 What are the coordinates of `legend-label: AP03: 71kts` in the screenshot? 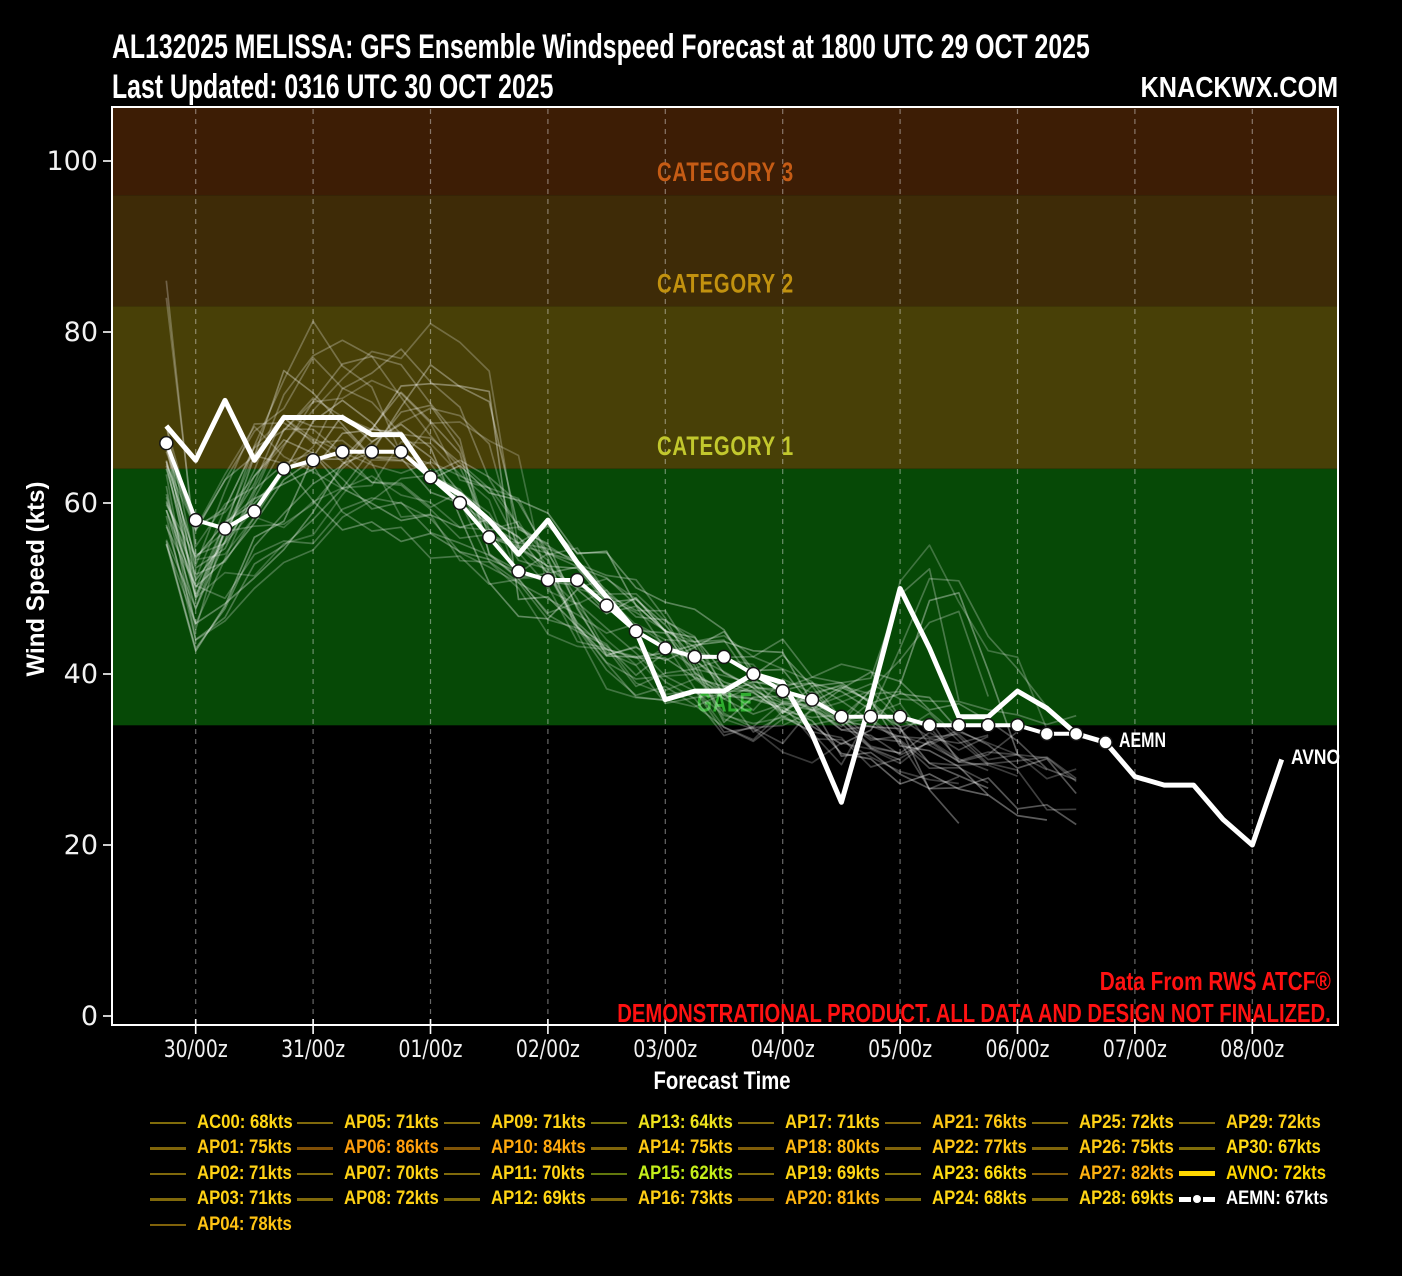 It's located at (244, 1199).